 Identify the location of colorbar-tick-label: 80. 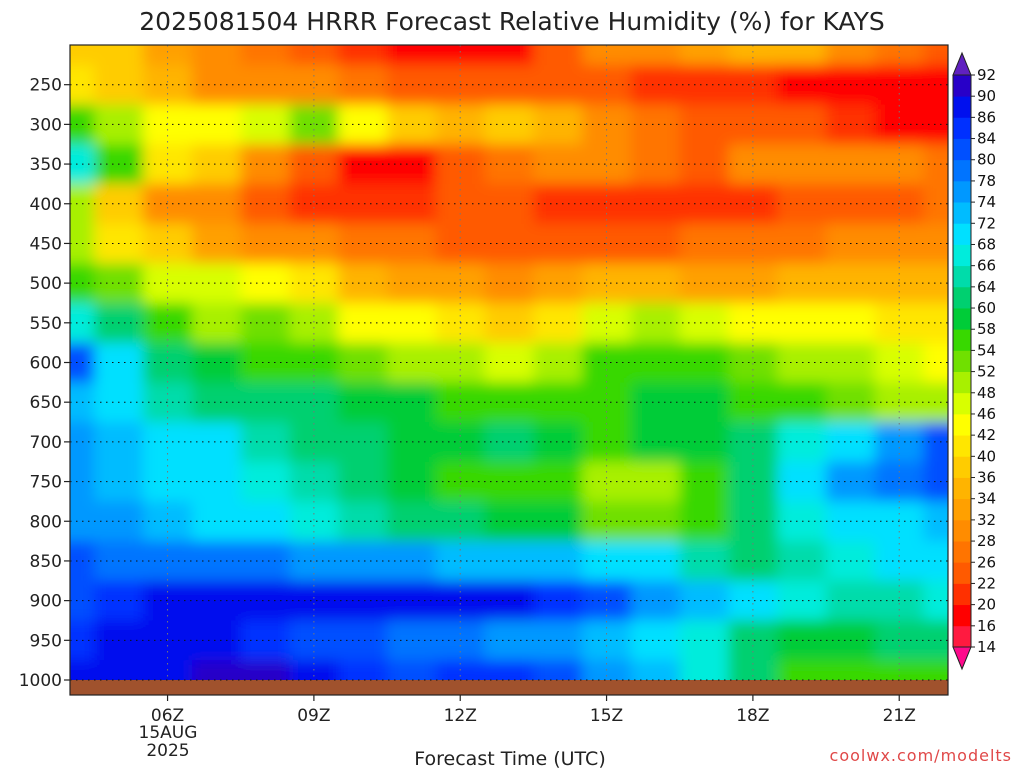
(986, 160).